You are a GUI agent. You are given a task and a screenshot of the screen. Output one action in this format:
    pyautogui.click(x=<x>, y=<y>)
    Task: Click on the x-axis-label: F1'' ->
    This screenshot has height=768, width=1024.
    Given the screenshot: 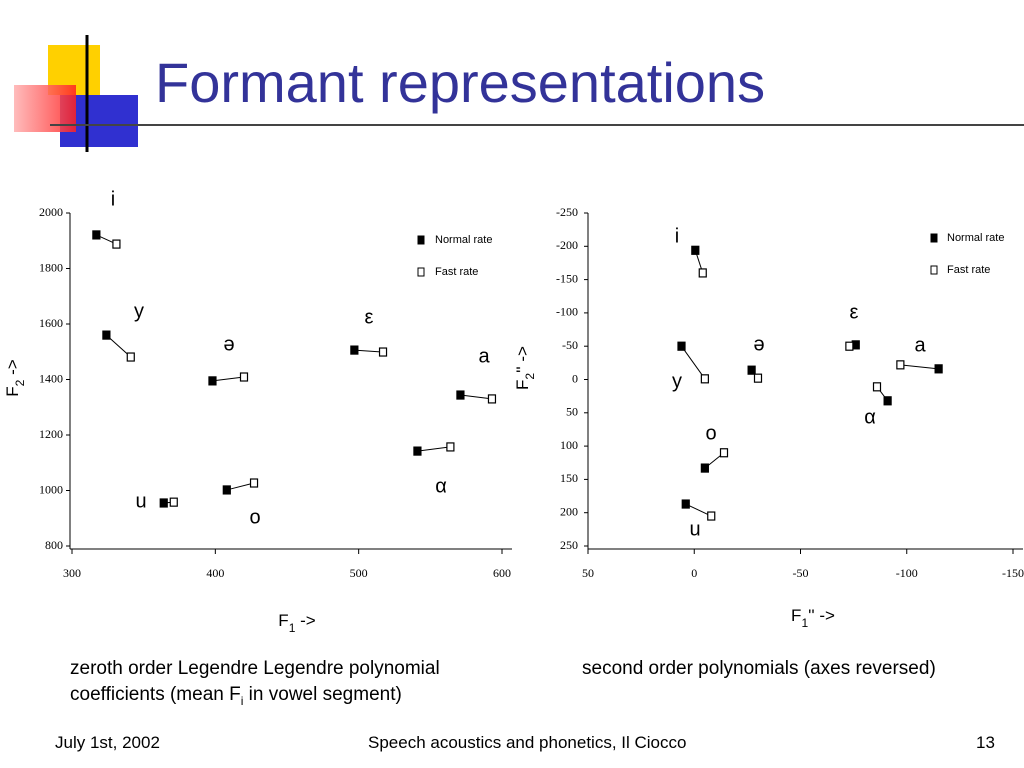 What is the action you would take?
    pyautogui.click(x=813, y=618)
    